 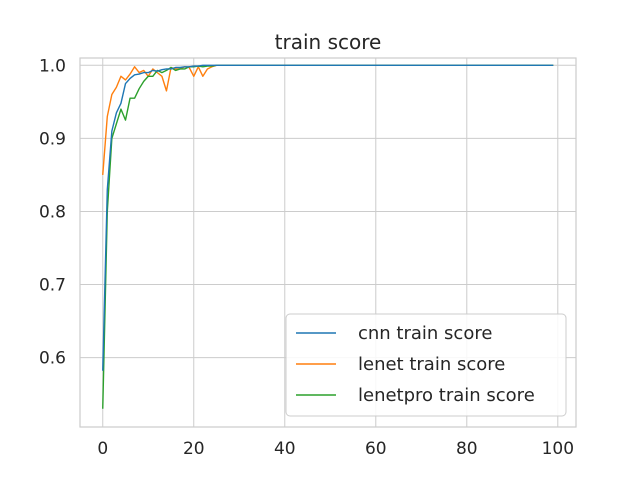 What do you see at coordinates (446, 395) in the screenshot?
I see `legend-label: lenetpro train score` at bounding box center [446, 395].